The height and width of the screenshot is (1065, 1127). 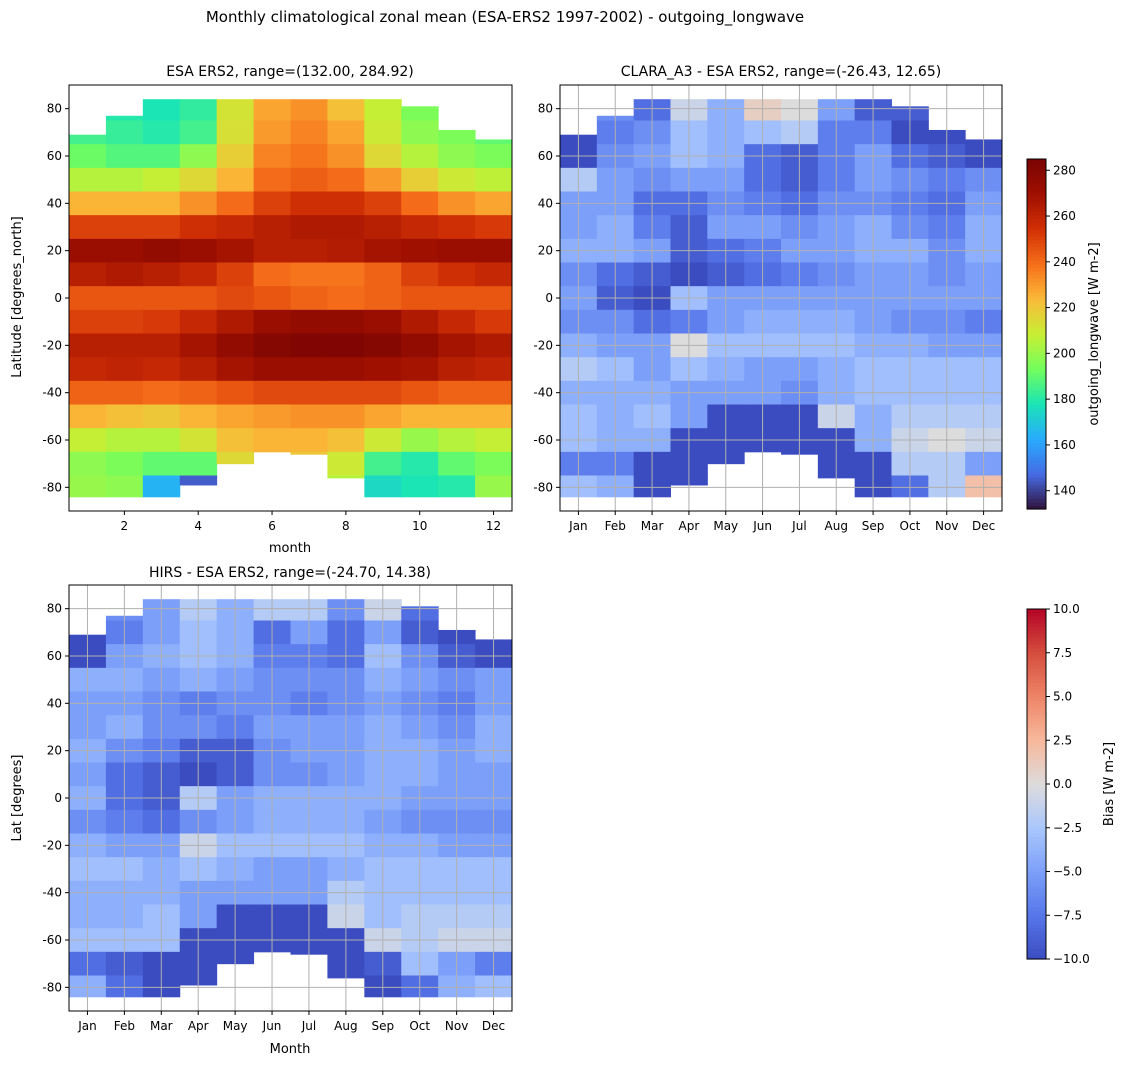 What do you see at coordinates (290, 72) in the screenshot?
I see `panel-1-title: ESA ERS2, range=(132.00, 284.92)` at bounding box center [290, 72].